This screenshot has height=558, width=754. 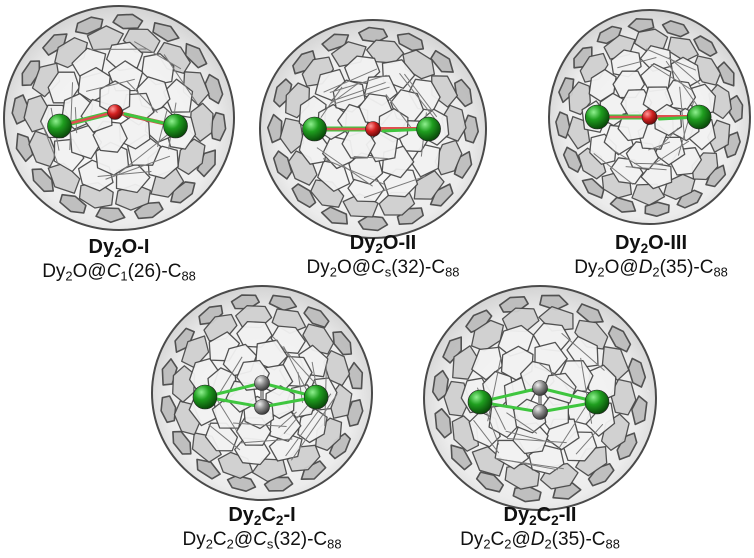 I want to click on panel-label-2: Dy2O-II Dy2O@Cs(32)-C88, so click(x=383, y=255).